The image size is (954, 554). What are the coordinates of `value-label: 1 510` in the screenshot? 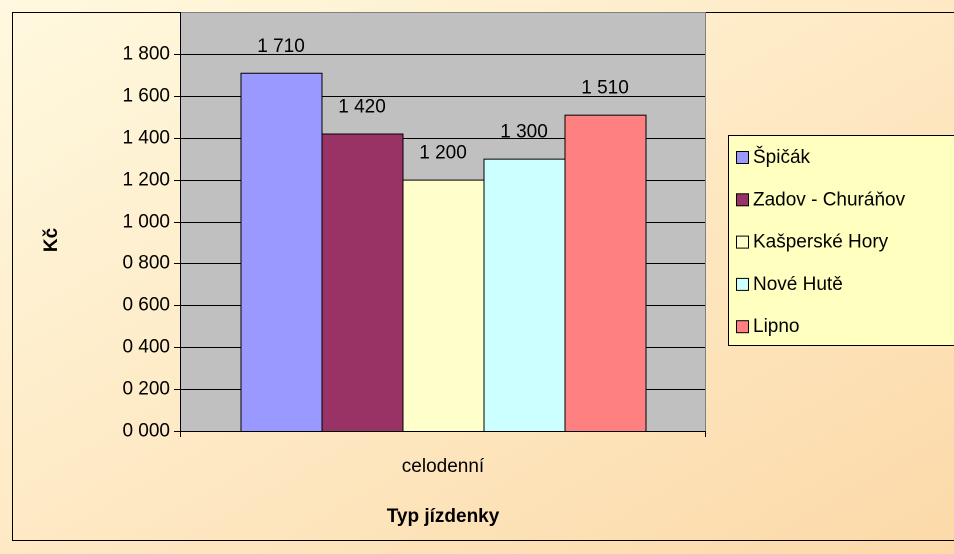 It's located at (605, 88).